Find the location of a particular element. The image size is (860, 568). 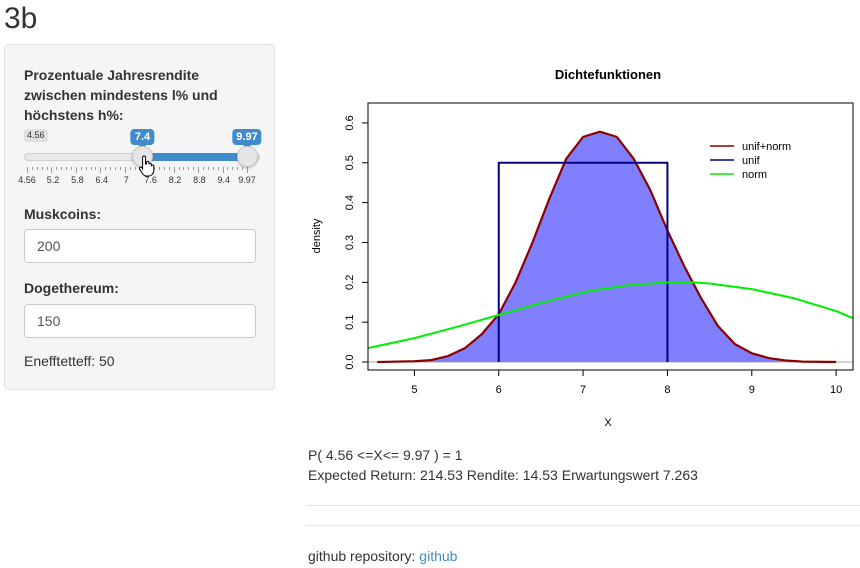

x-tick-label: 7 is located at coordinates (583, 390).